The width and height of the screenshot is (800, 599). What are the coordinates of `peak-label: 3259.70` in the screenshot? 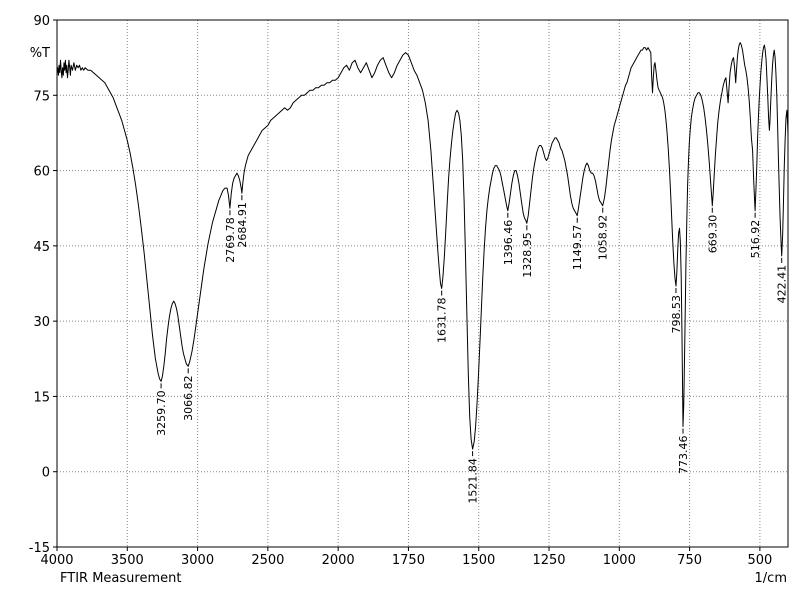 It's located at (161, 413).